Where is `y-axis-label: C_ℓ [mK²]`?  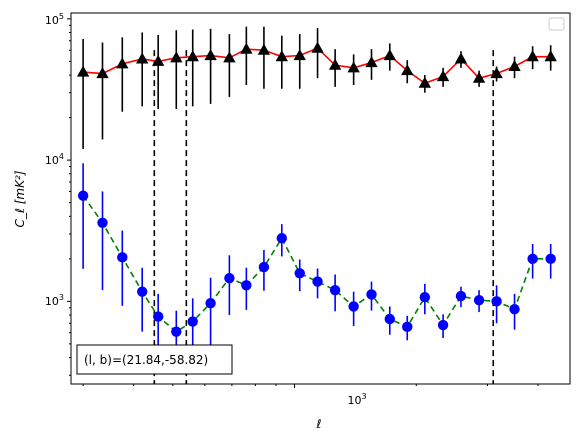
y-axis-label: C_ℓ [mK²] is located at coordinates (20, 198).